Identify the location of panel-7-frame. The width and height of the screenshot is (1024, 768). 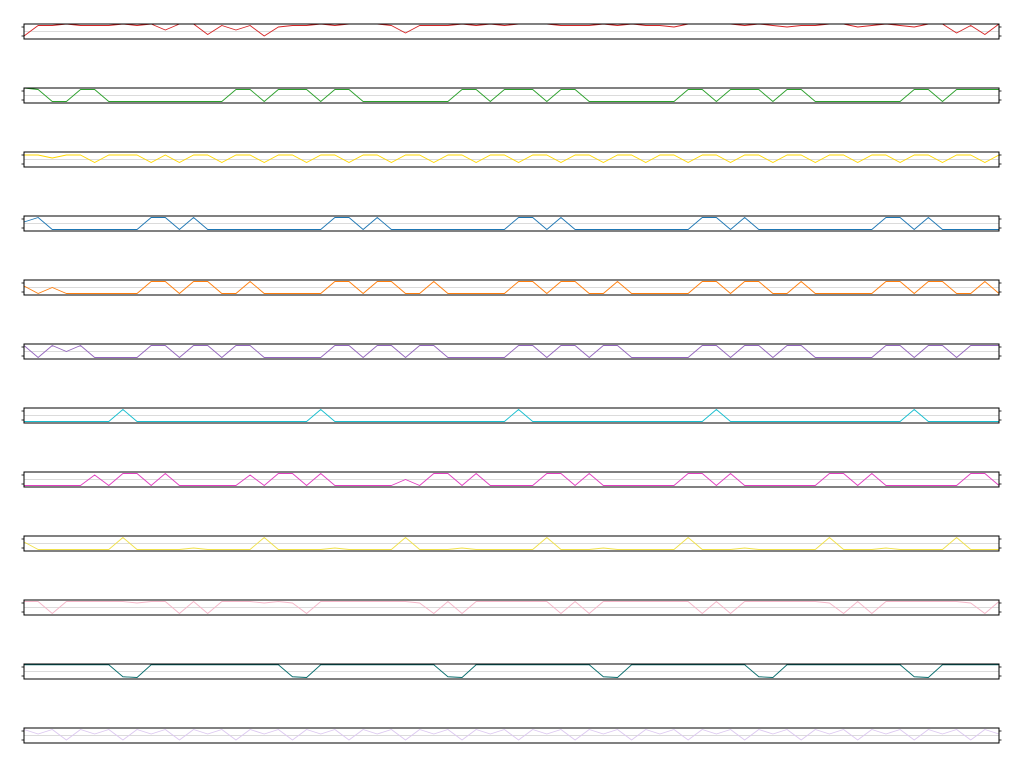
(511, 415).